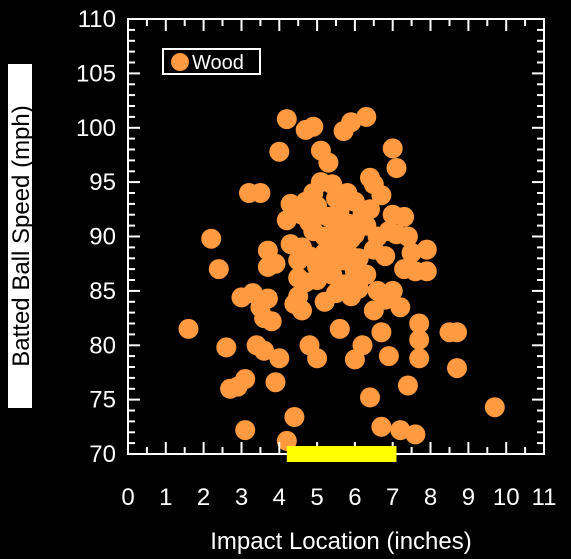 The height and width of the screenshot is (559, 571). Describe the element at coordinates (102, 345) in the screenshot. I see `y-tick-label: 80` at that location.